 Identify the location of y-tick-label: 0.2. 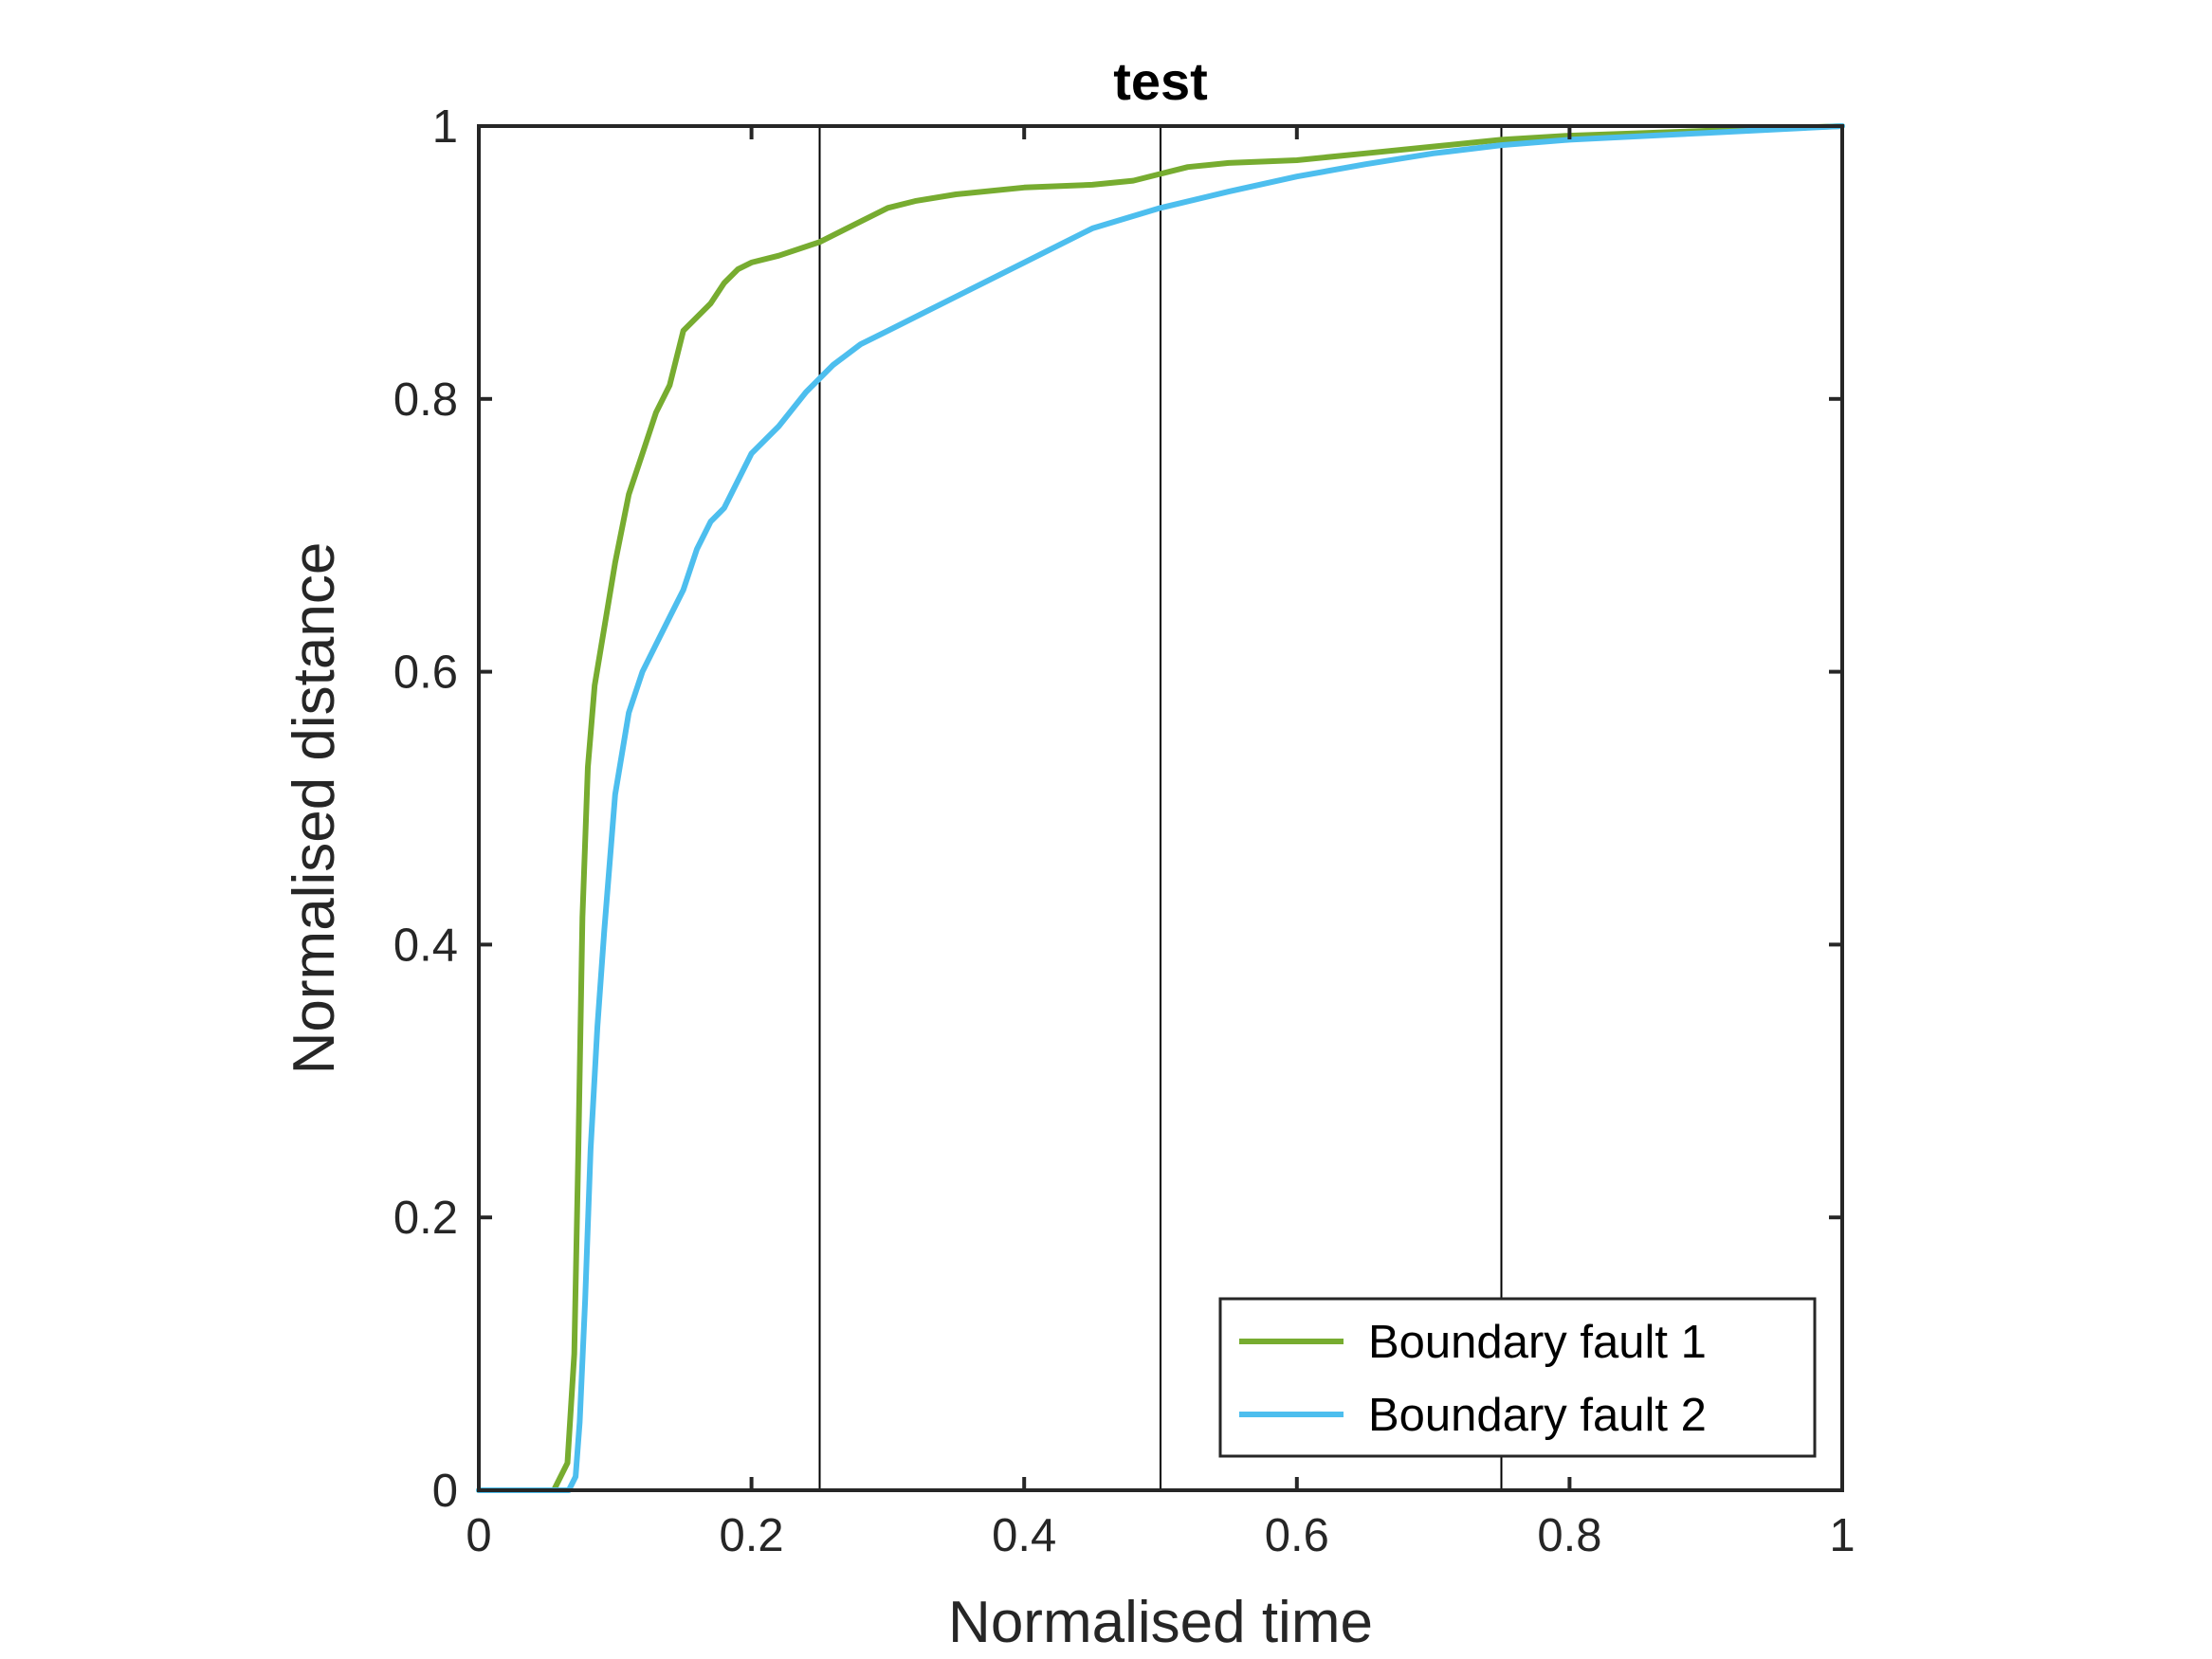
(425, 1218).